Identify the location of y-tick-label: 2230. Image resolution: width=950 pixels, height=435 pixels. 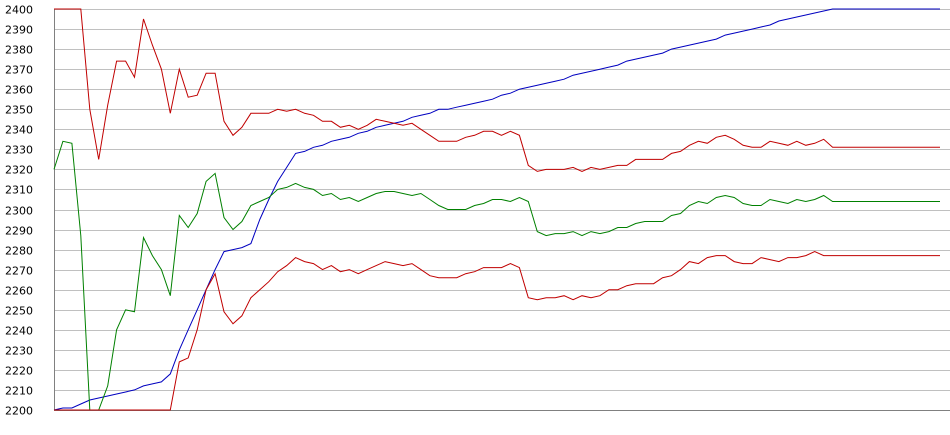
(19, 351).